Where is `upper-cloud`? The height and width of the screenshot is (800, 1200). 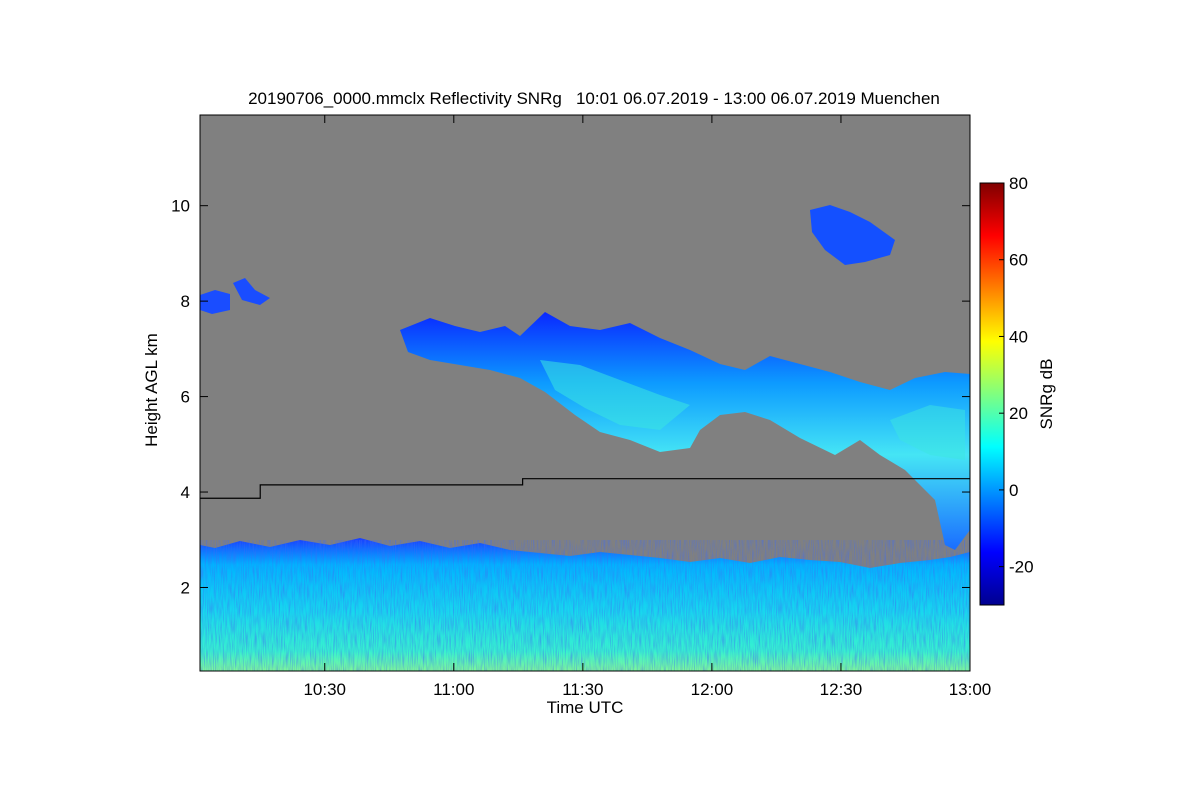 upper-cloud is located at coordinates (852, 235).